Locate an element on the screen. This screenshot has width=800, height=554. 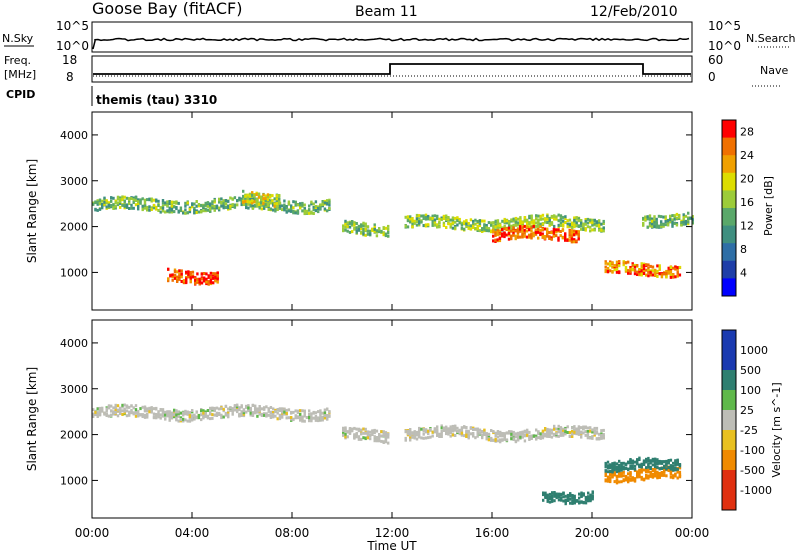
power-colorbar-swatch is located at coordinates (729, 252).